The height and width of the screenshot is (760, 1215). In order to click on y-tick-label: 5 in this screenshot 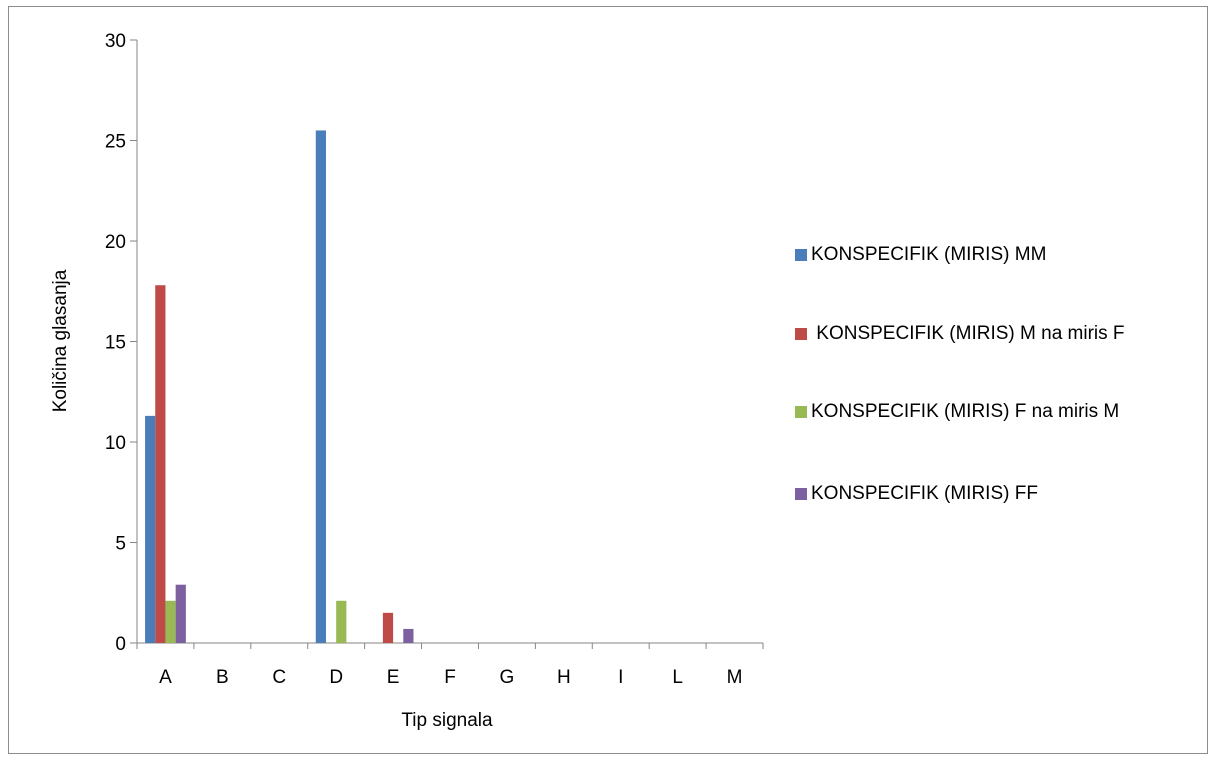, I will do `click(120, 544)`.